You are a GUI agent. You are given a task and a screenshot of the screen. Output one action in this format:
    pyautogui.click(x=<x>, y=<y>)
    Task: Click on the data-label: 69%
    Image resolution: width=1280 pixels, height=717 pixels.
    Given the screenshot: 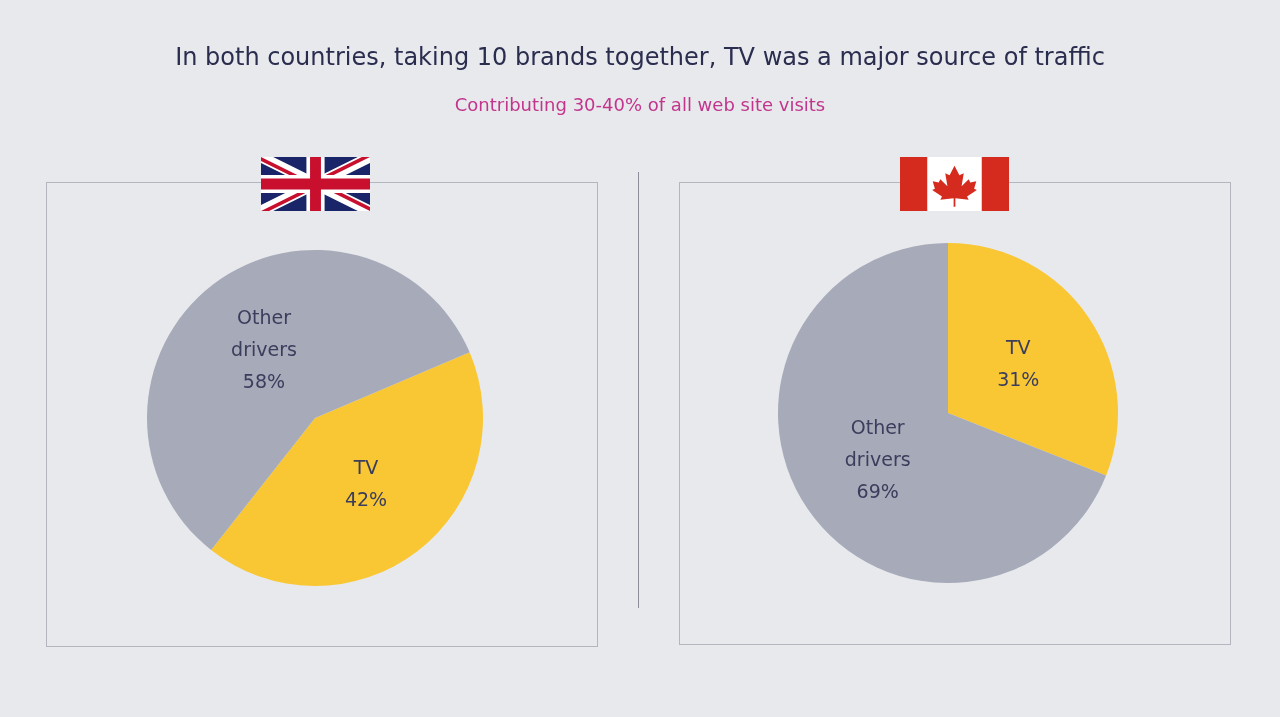 What is the action you would take?
    pyautogui.click(x=877, y=490)
    